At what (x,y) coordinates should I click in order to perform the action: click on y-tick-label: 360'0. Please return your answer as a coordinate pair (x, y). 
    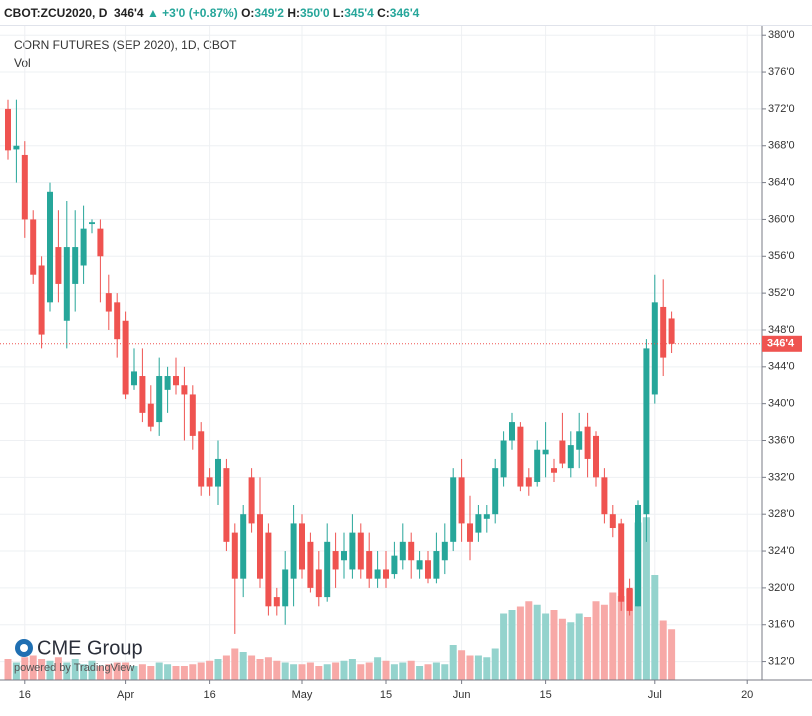
    Looking at the image, I should click on (781, 219).